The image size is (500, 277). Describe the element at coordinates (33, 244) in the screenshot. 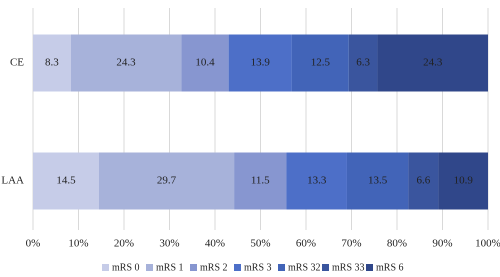

I see `x-tick-label: 0%` at that location.